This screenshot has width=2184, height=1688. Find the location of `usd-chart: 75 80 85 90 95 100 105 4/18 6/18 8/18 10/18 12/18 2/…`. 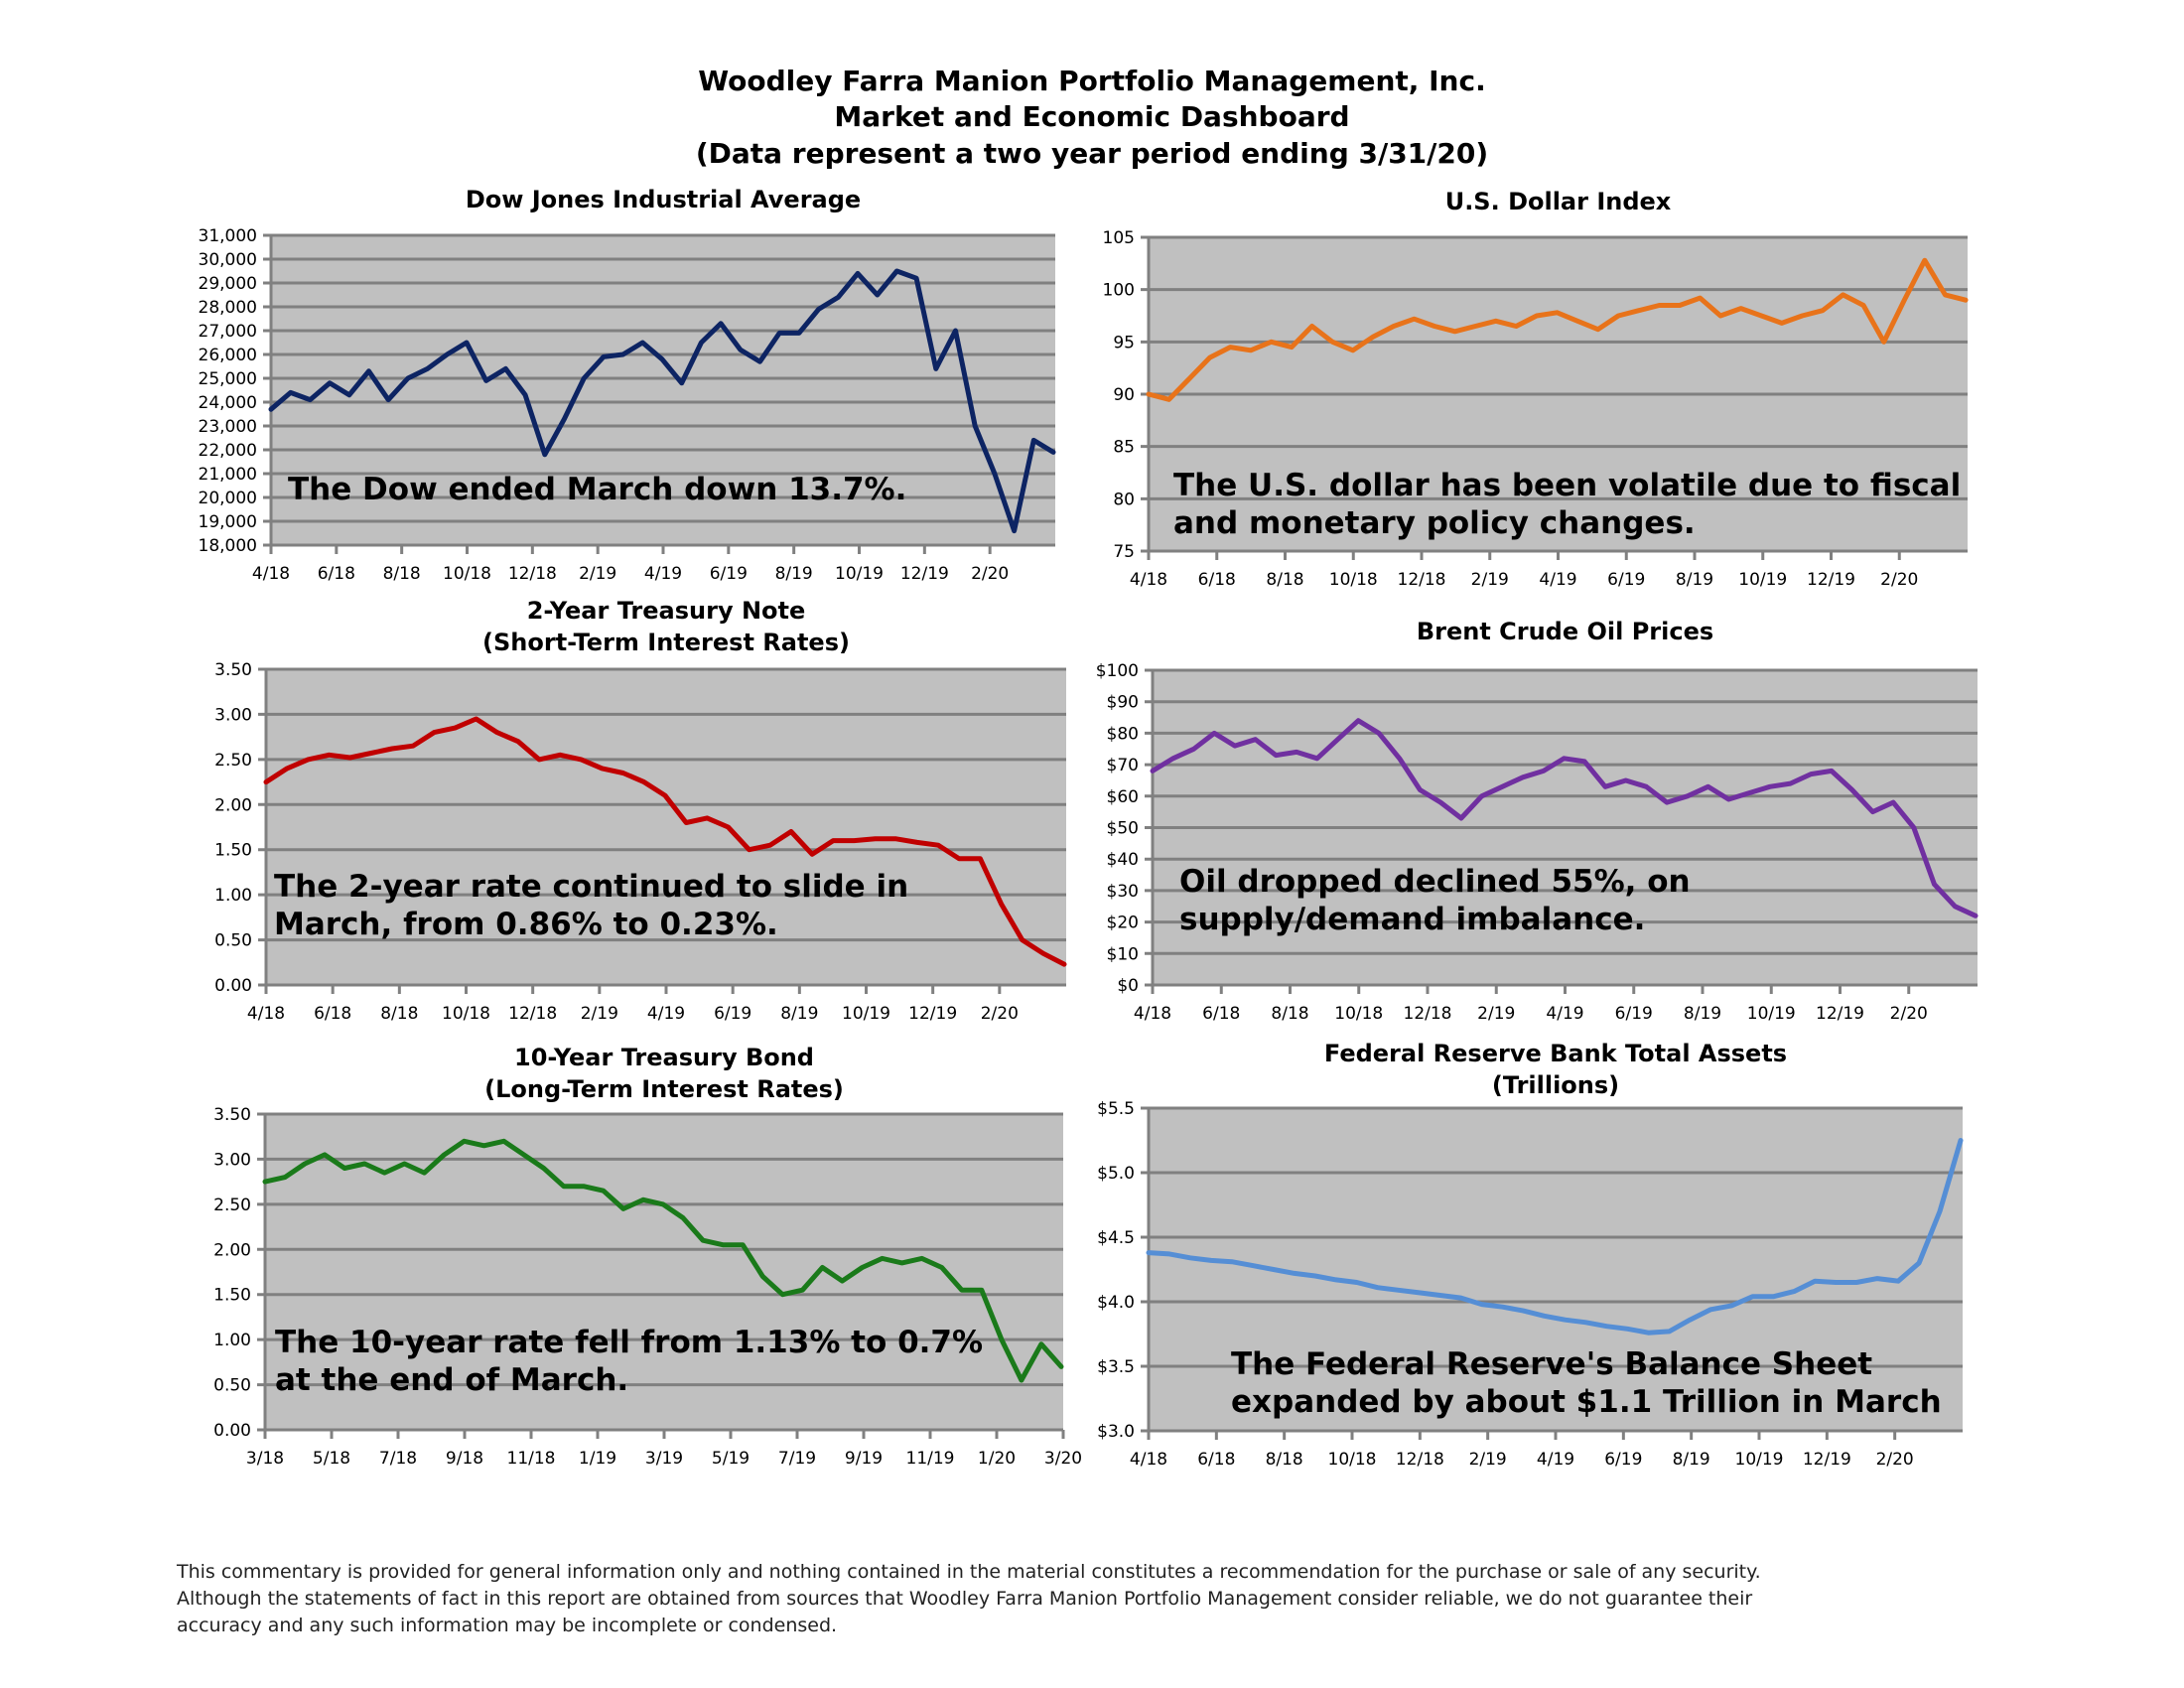

usd-chart: 75 80 85 90 95 100 105 4/18 6/18 8/18 10/18 12/18 2/… is located at coordinates (1536, 409).